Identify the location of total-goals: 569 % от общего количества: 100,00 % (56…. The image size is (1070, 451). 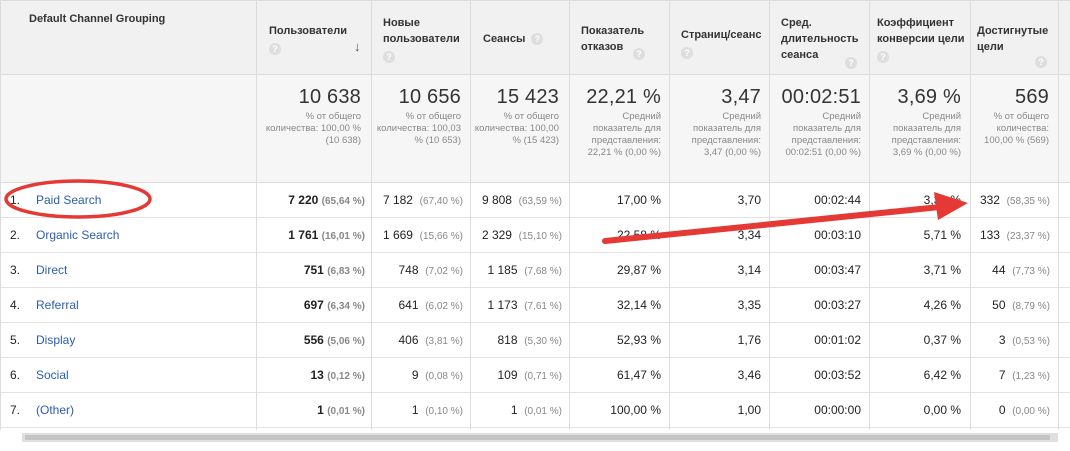
(1016, 116).